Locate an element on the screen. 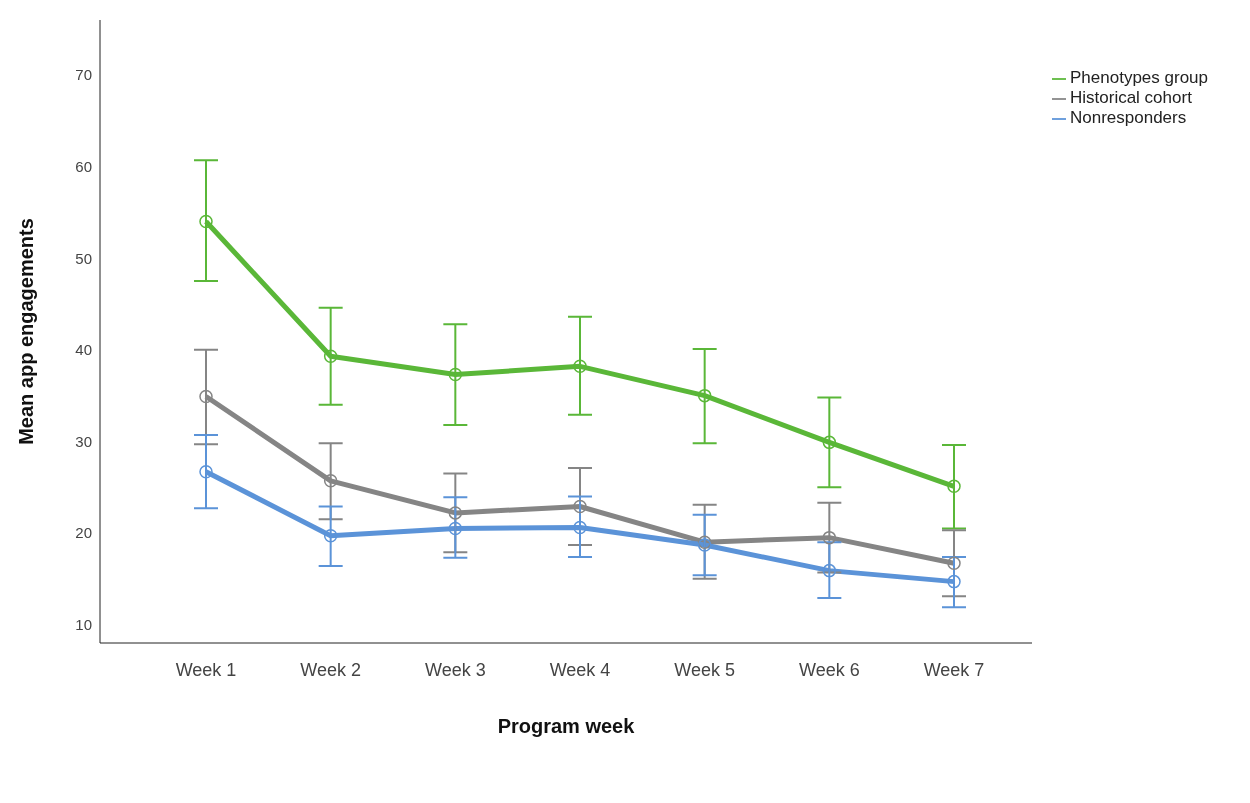 This screenshot has height=803, width=1250. y-axis-title: Mean app engagements is located at coordinates (26, 331).